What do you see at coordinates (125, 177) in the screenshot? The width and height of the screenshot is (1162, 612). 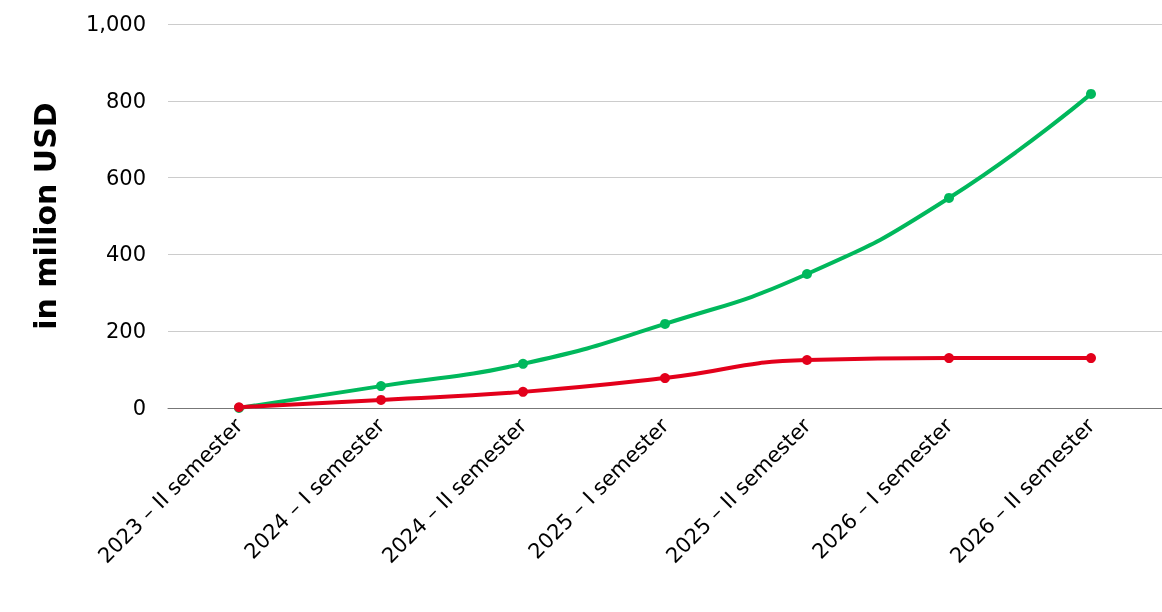 I see `y-tick-label: 600` at bounding box center [125, 177].